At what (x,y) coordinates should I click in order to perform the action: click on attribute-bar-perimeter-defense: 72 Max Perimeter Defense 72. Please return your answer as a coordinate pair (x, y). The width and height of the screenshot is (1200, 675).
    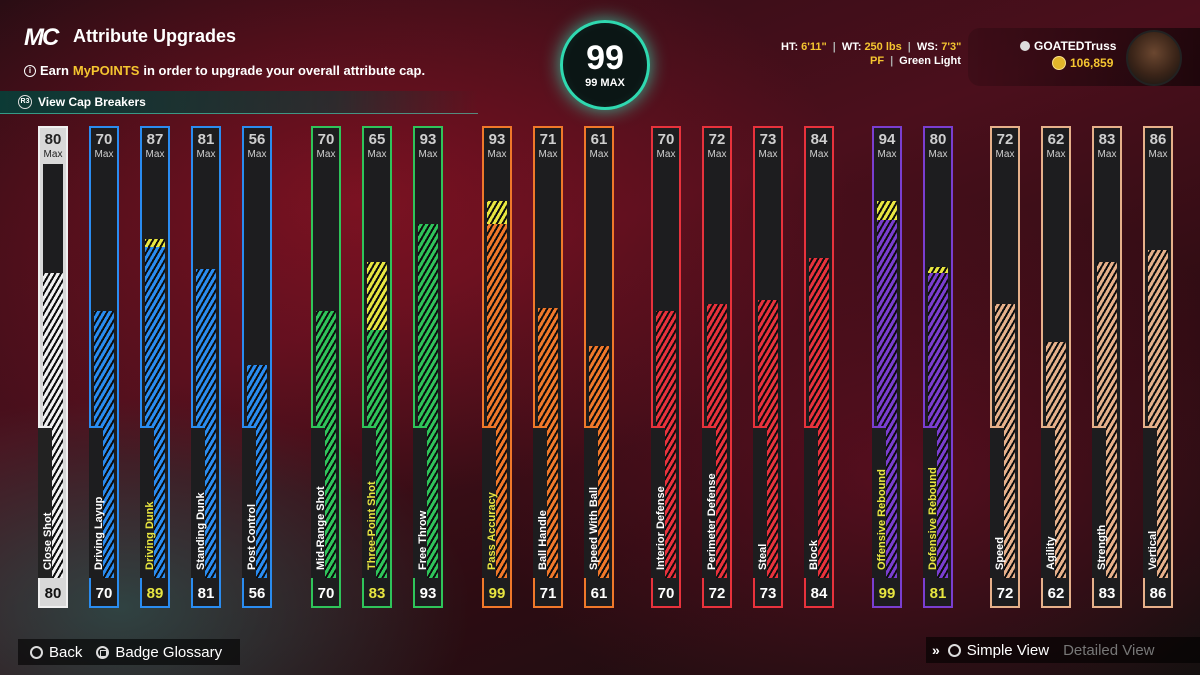
    Looking at the image, I should click on (717, 367).